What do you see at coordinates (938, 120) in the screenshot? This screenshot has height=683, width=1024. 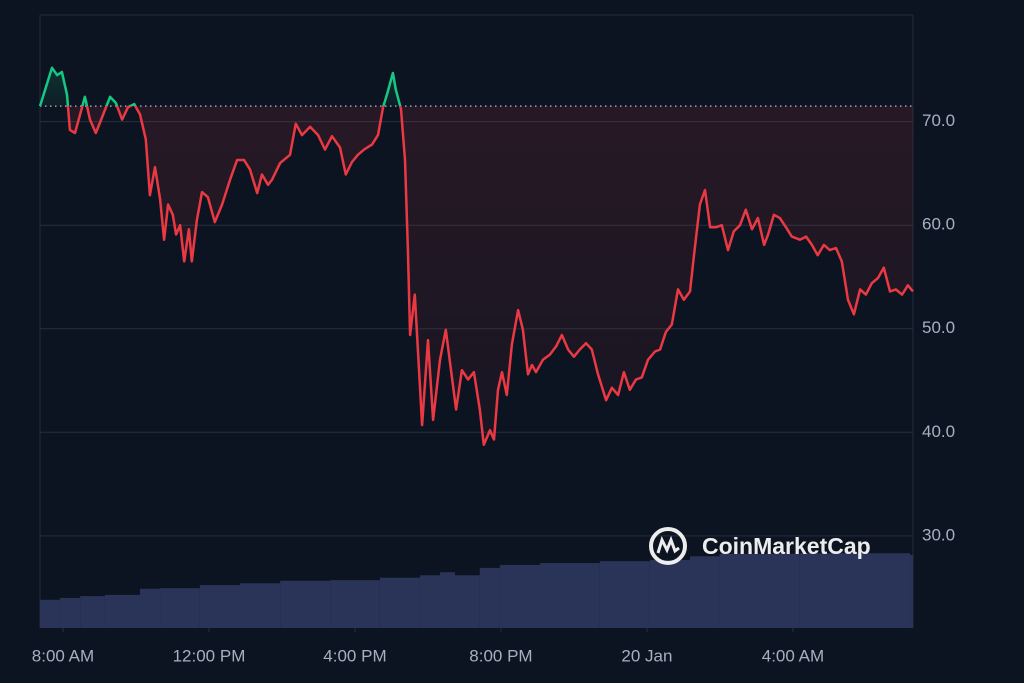 I see `y-tick-label: 70.0` at bounding box center [938, 120].